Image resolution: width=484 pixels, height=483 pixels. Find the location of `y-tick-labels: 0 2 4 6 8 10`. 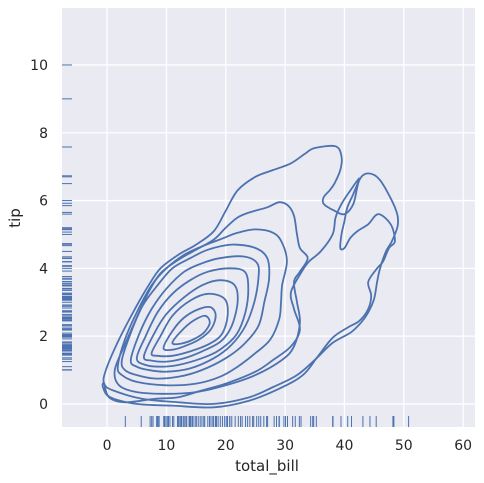

y-tick-labels: 0 2 4 6 8 10 is located at coordinates (39, 235).